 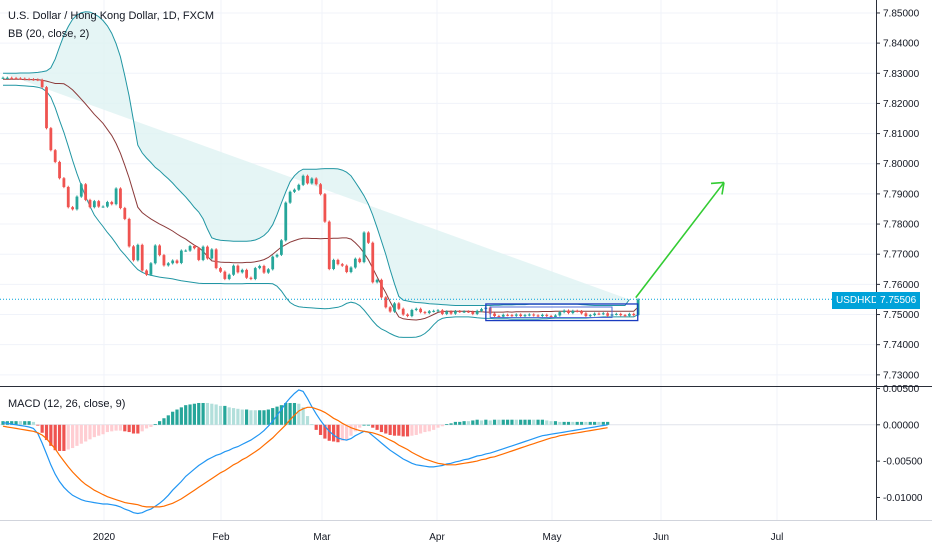 I want to click on price-tick-label-6: 7.79000, so click(x=901, y=194).